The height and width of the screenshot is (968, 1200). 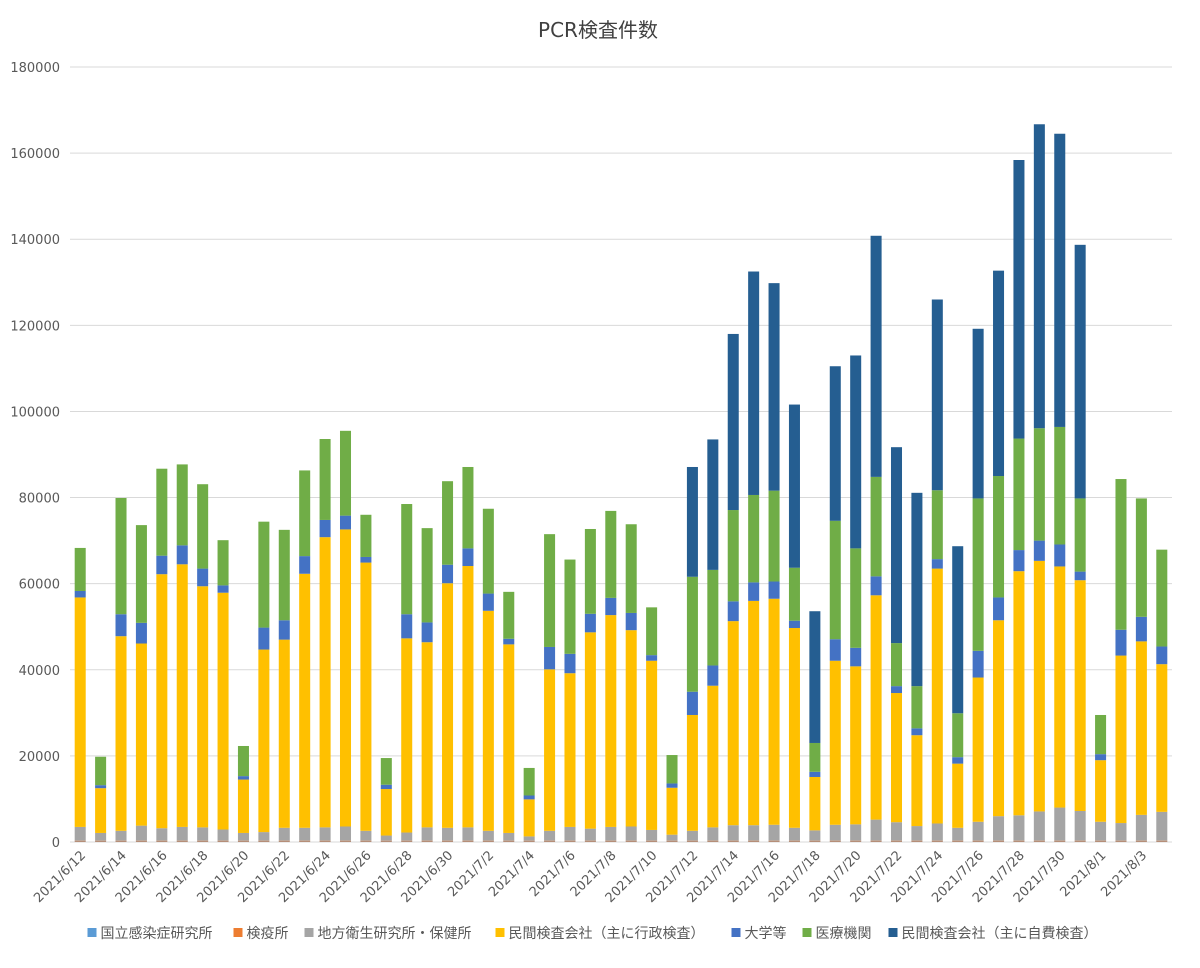 What do you see at coordinates (35, 68) in the screenshot?
I see `y-tick-label: 180000` at bounding box center [35, 68].